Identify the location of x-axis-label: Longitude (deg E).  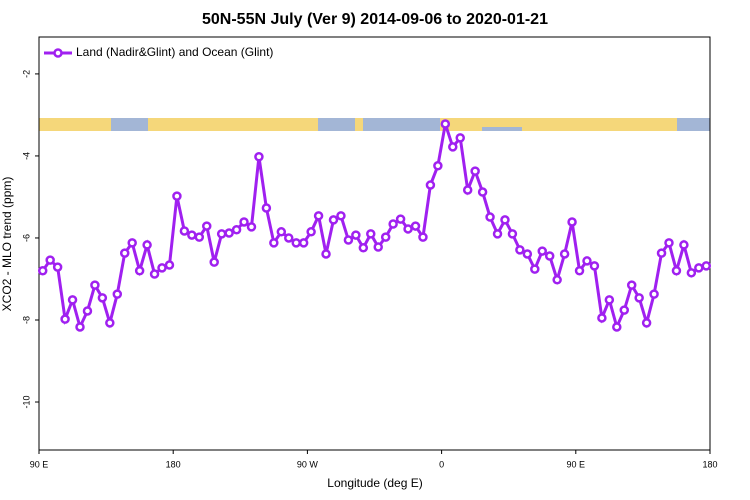
(374, 483).